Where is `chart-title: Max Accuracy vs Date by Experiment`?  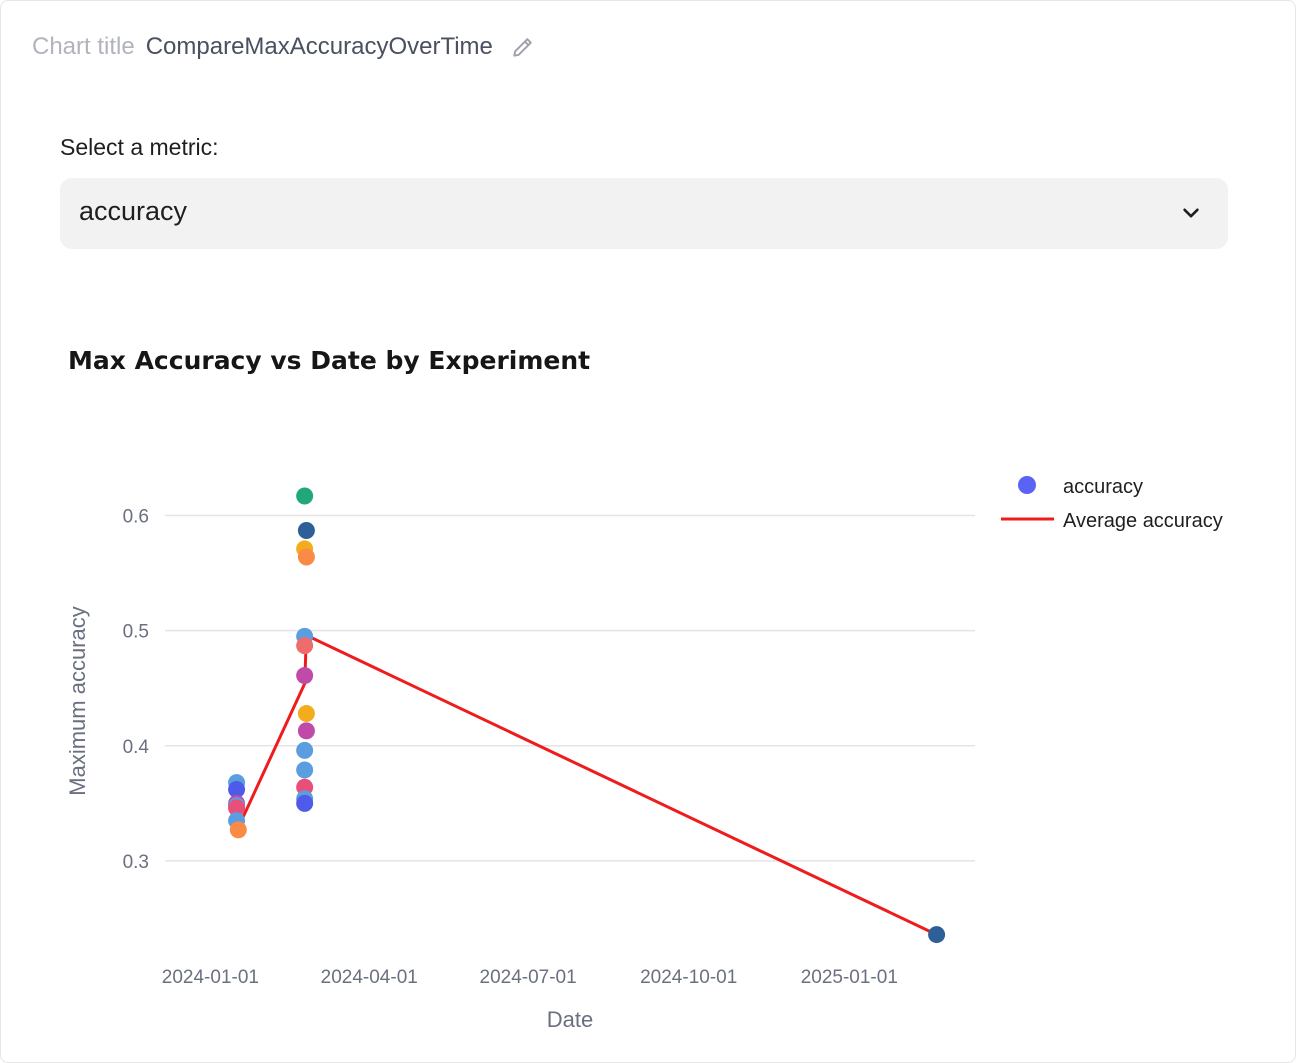 chart-title: Max Accuracy vs Date by Experiment is located at coordinates (329, 360).